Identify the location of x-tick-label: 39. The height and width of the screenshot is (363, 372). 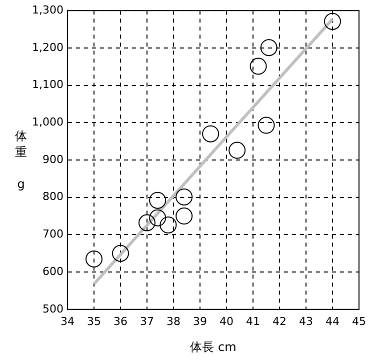
(199, 321).